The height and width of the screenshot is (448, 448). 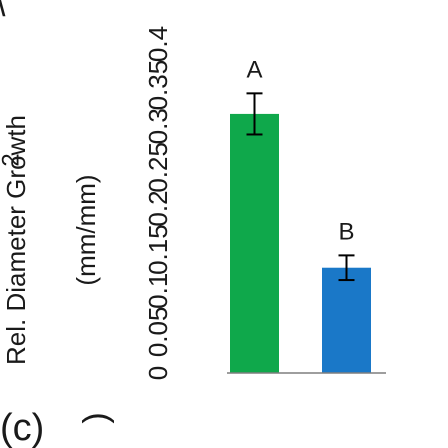 What do you see at coordinates (16, 240) in the screenshot?
I see `y-axis-label: Rel. Diameter Growth` at bounding box center [16, 240].